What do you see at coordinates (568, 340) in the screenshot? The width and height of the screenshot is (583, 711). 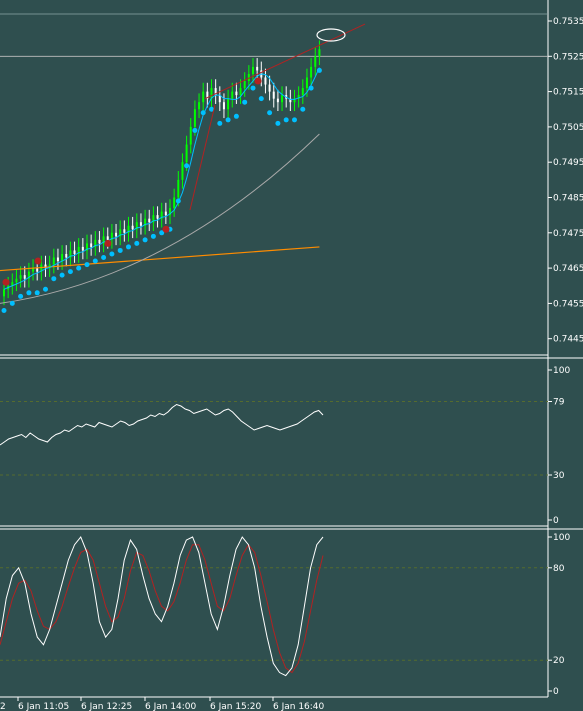 I see `price-tick-label: 0.7445` at bounding box center [568, 340].